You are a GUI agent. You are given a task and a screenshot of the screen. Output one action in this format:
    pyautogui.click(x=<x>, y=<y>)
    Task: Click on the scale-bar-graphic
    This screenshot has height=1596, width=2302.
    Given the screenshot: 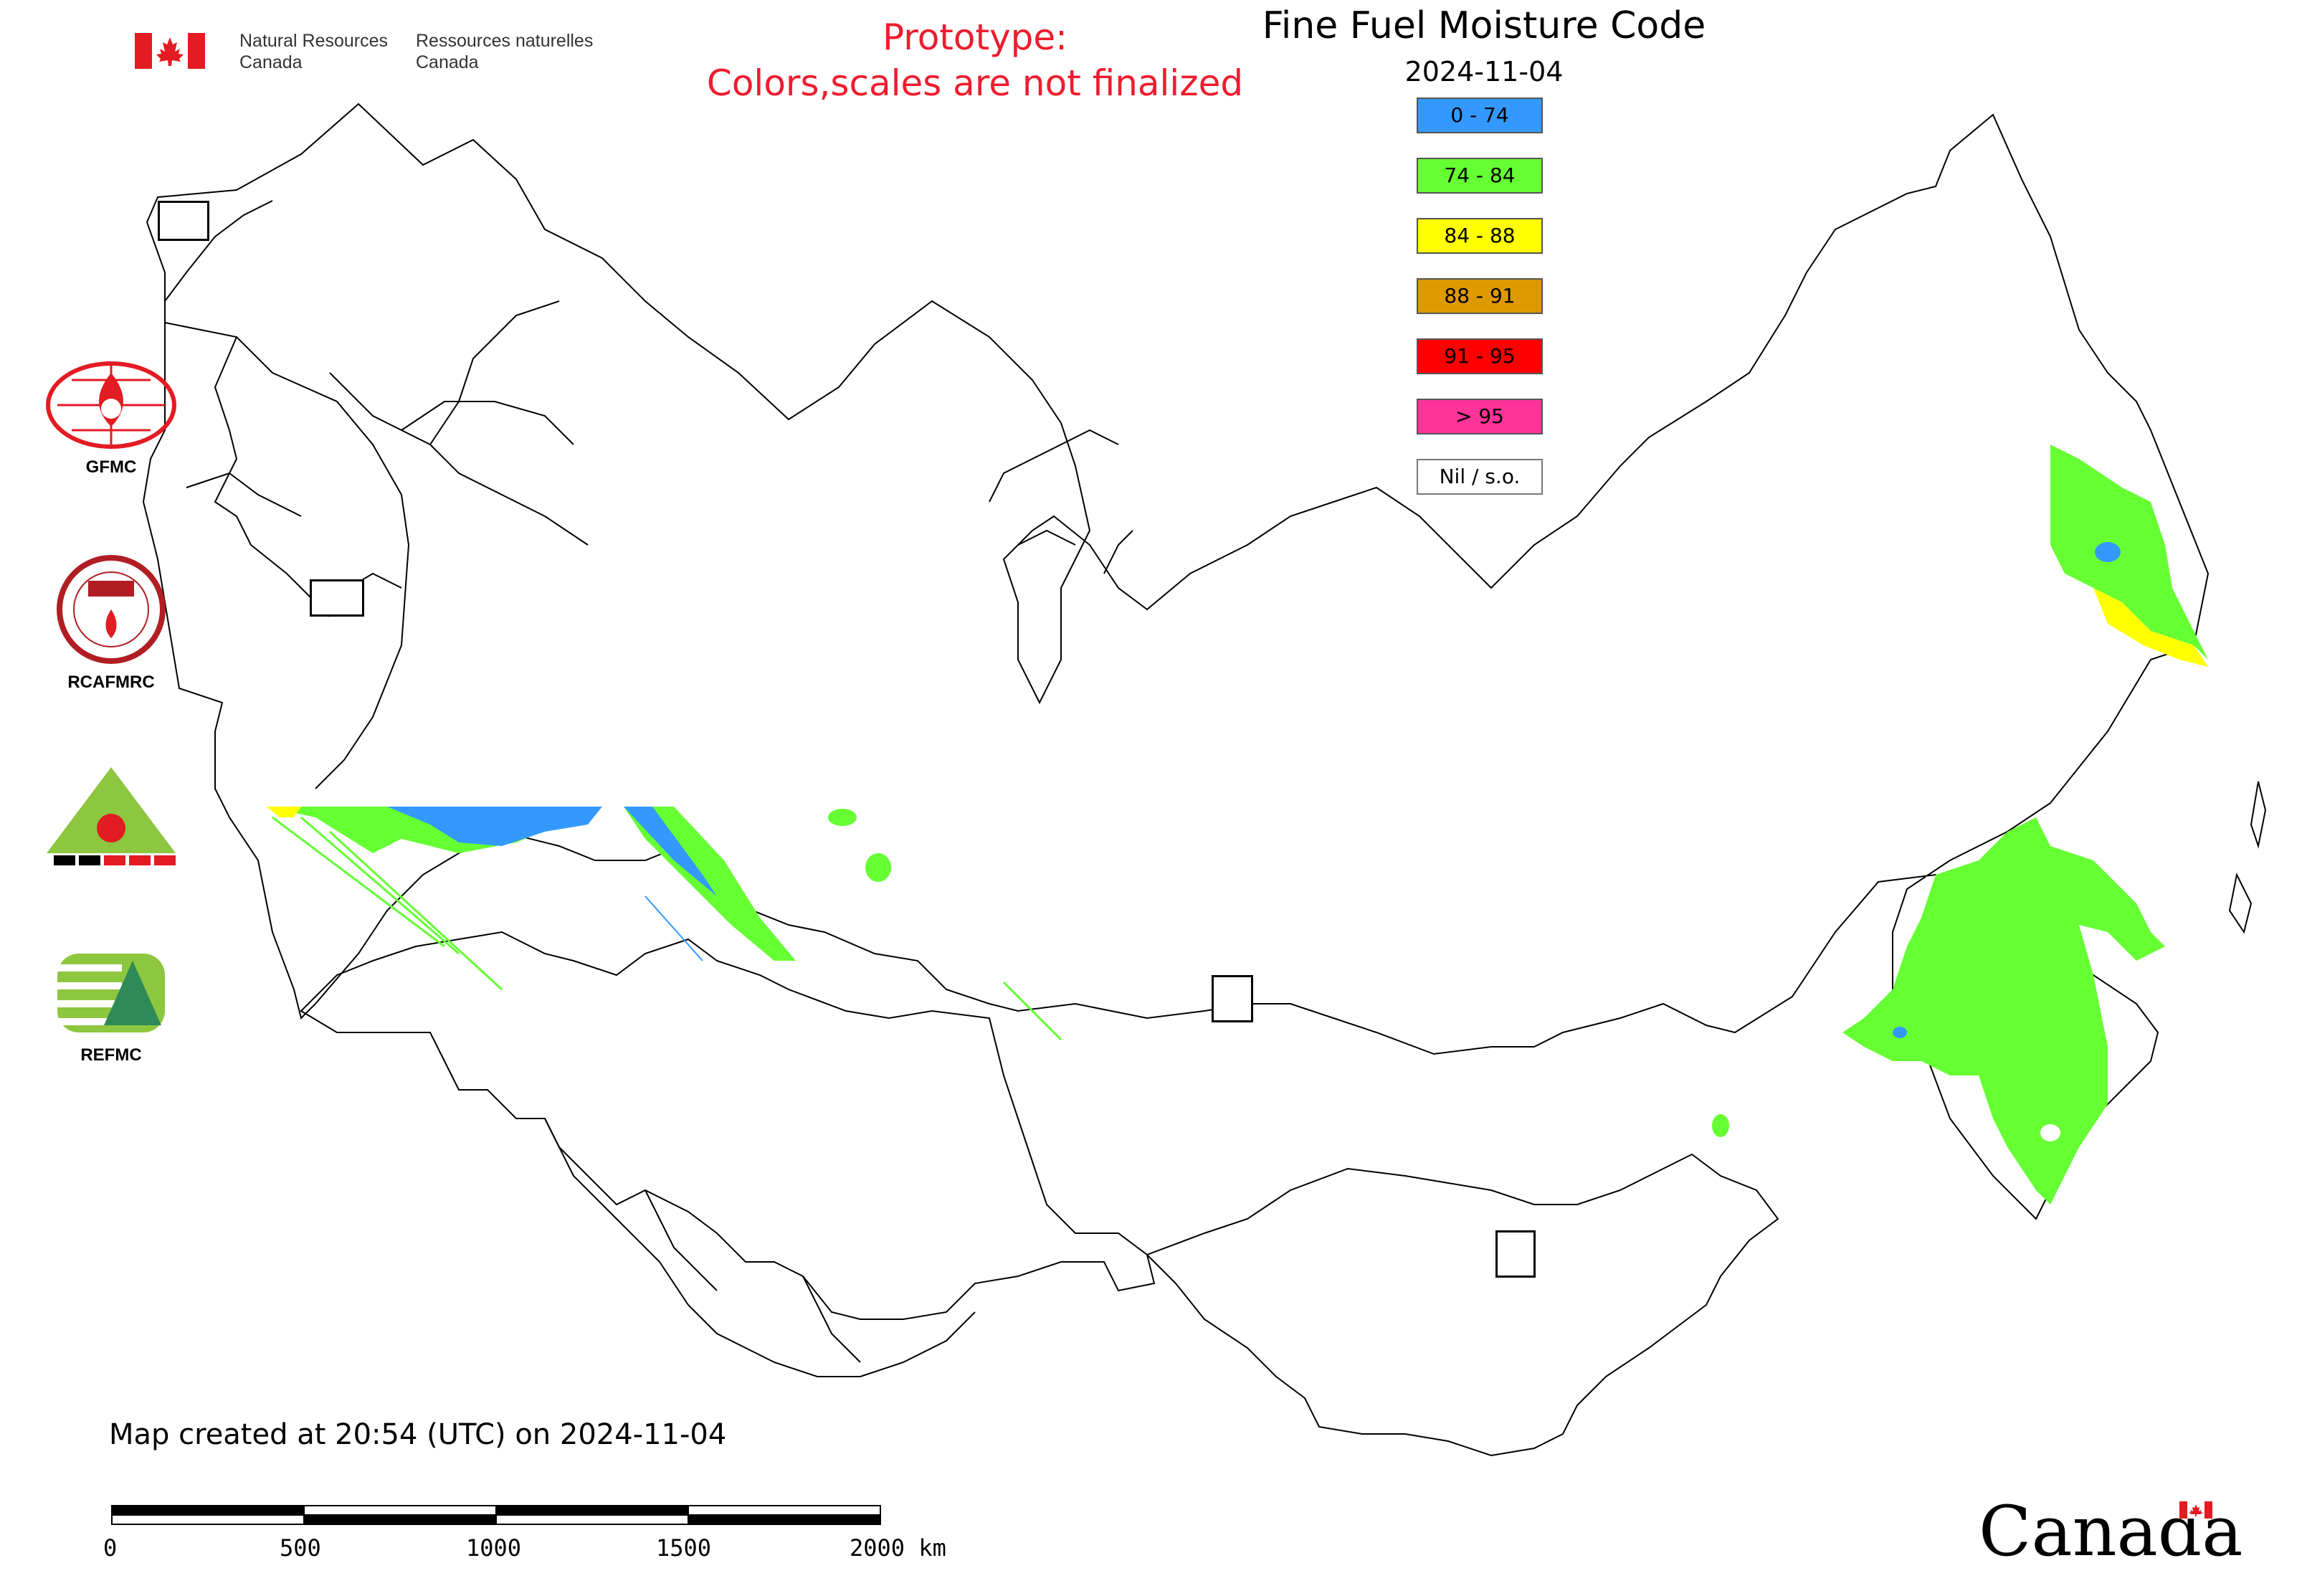 What is the action you would take?
    pyautogui.click(x=496, y=1515)
    